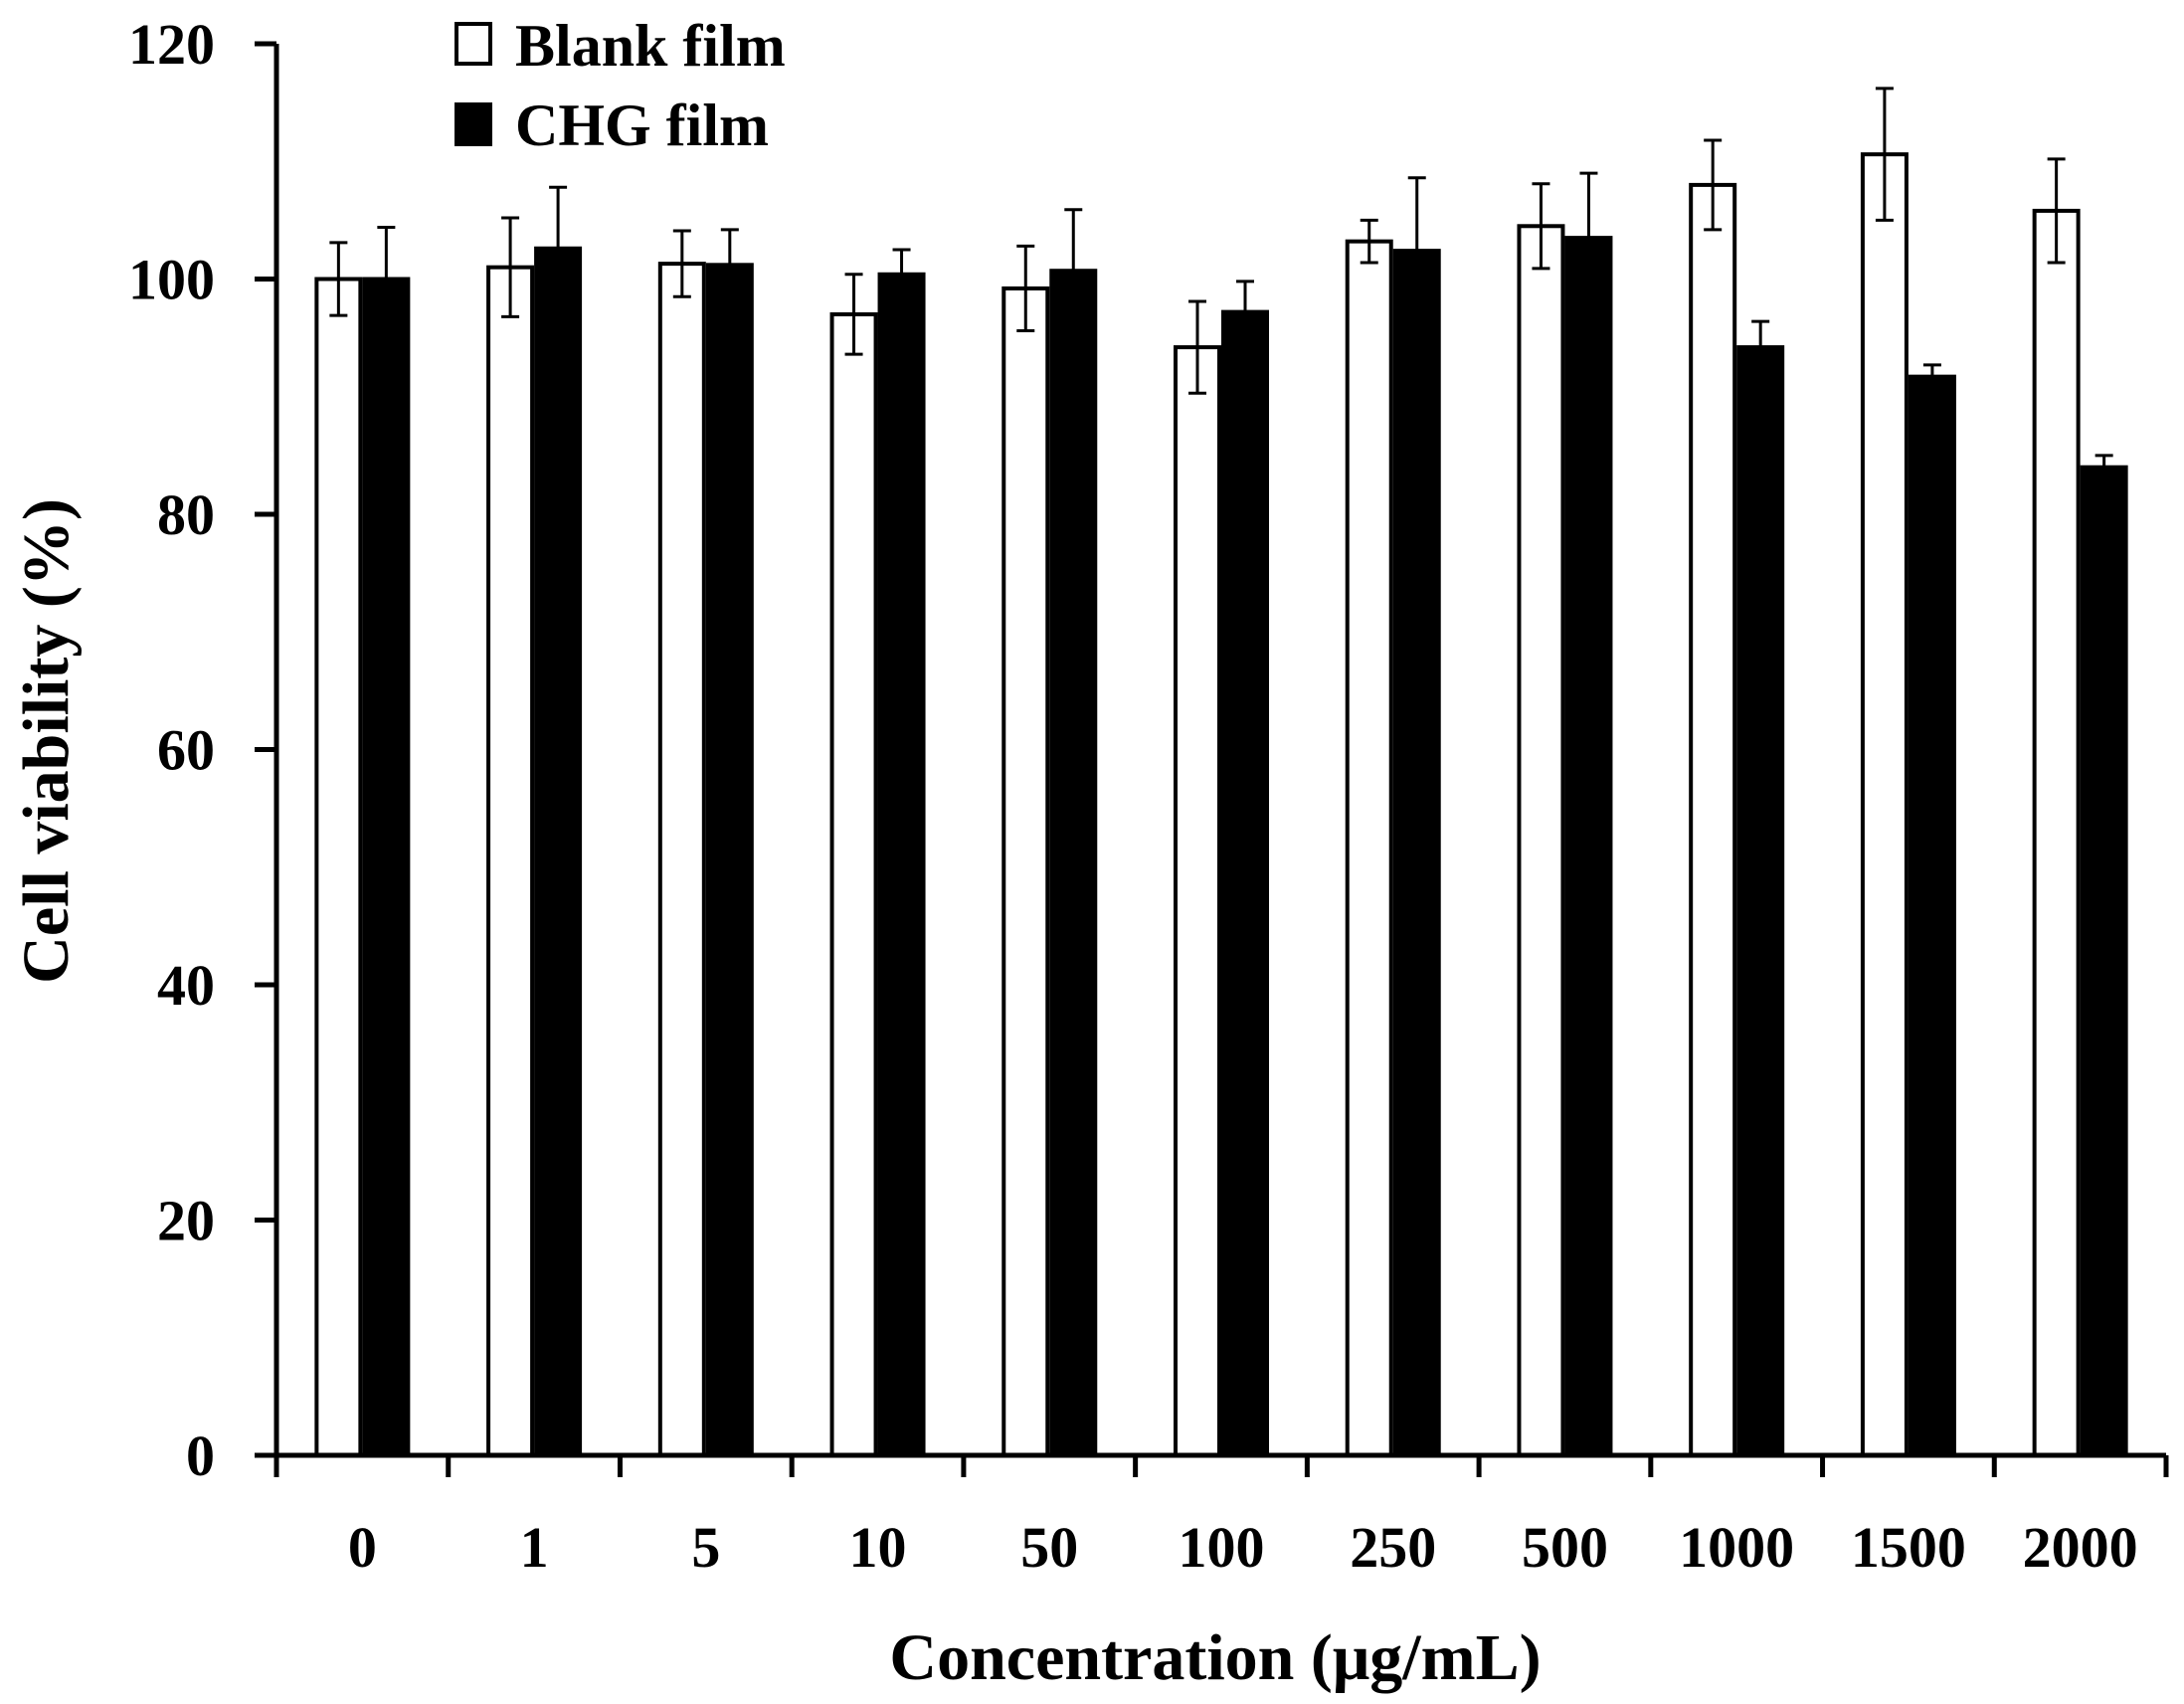 The image size is (2184, 1704). I want to click on x-tick-label-250: 250, so click(1393, 1547).